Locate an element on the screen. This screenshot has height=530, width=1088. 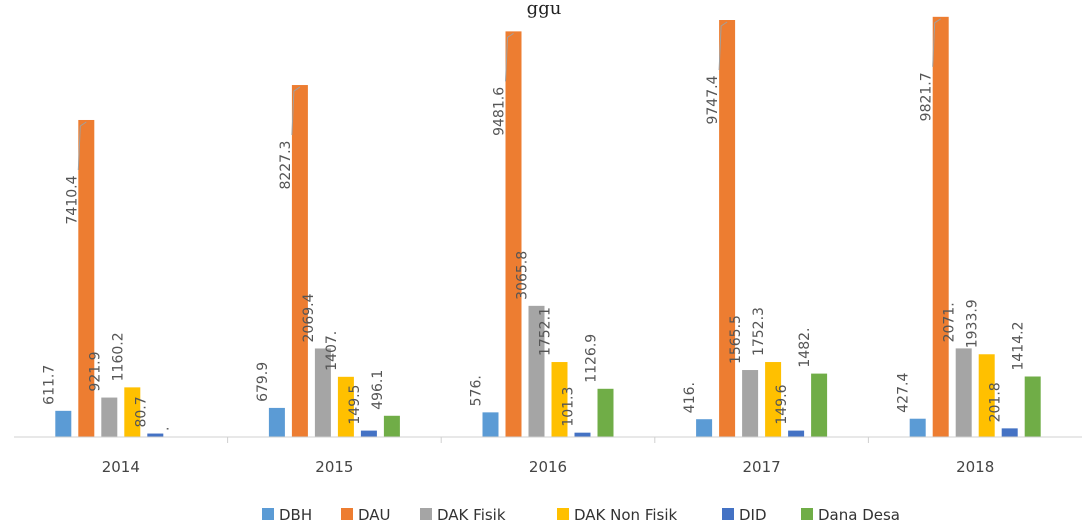
legend-swatch-dak-non-fisik is located at coordinates (563, 514).